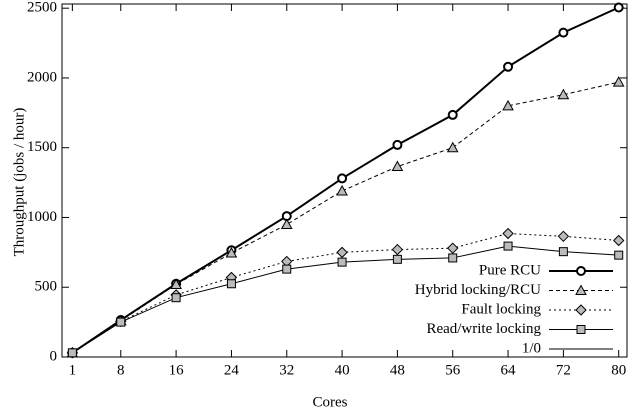  Describe the element at coordinates (54, 356) in the screenshot. I see `y-tick-label: 0` at that location.